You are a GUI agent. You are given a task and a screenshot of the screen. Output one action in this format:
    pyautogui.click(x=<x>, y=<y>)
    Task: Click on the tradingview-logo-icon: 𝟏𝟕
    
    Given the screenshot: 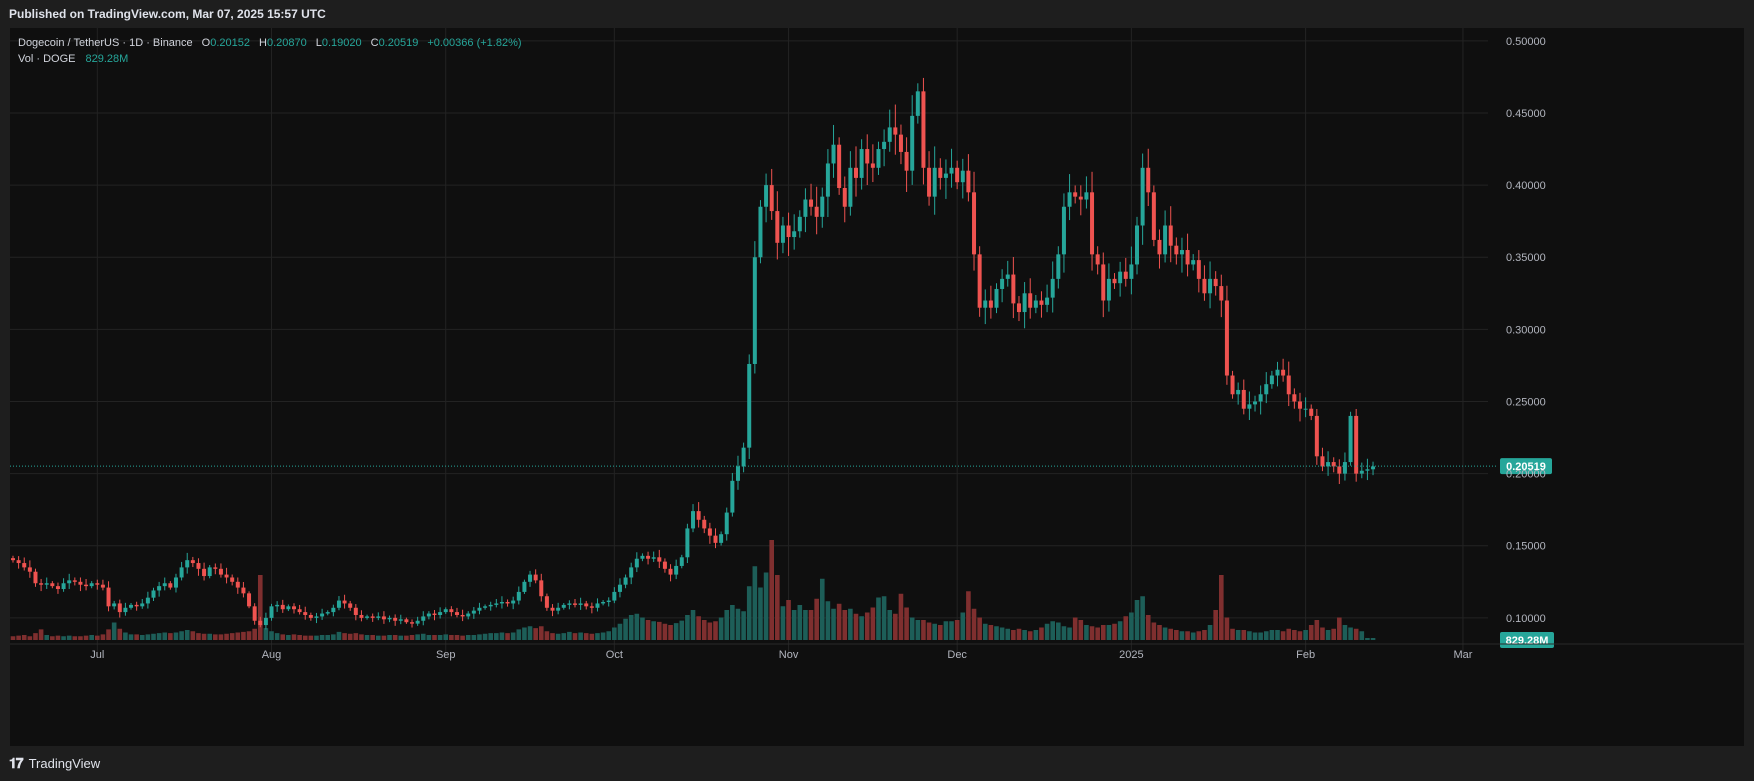 What is the action you would take?
    pyautogui.click(x=16, y=762)
    